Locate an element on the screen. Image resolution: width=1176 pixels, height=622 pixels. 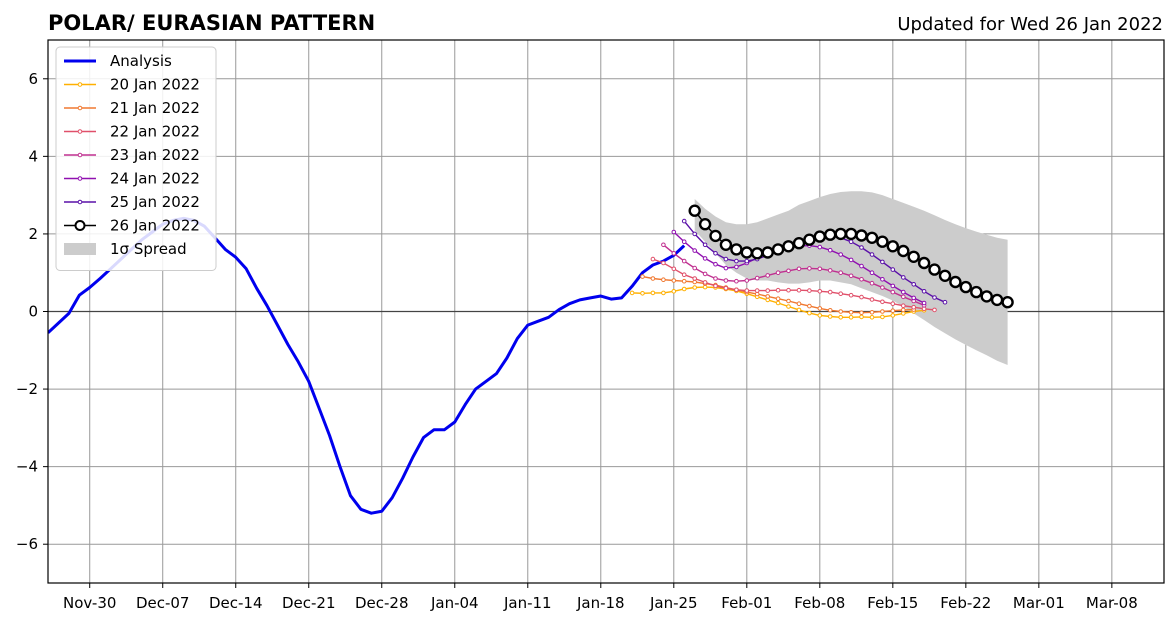
legend-label: Analysis is located at coordinates (141, 61).